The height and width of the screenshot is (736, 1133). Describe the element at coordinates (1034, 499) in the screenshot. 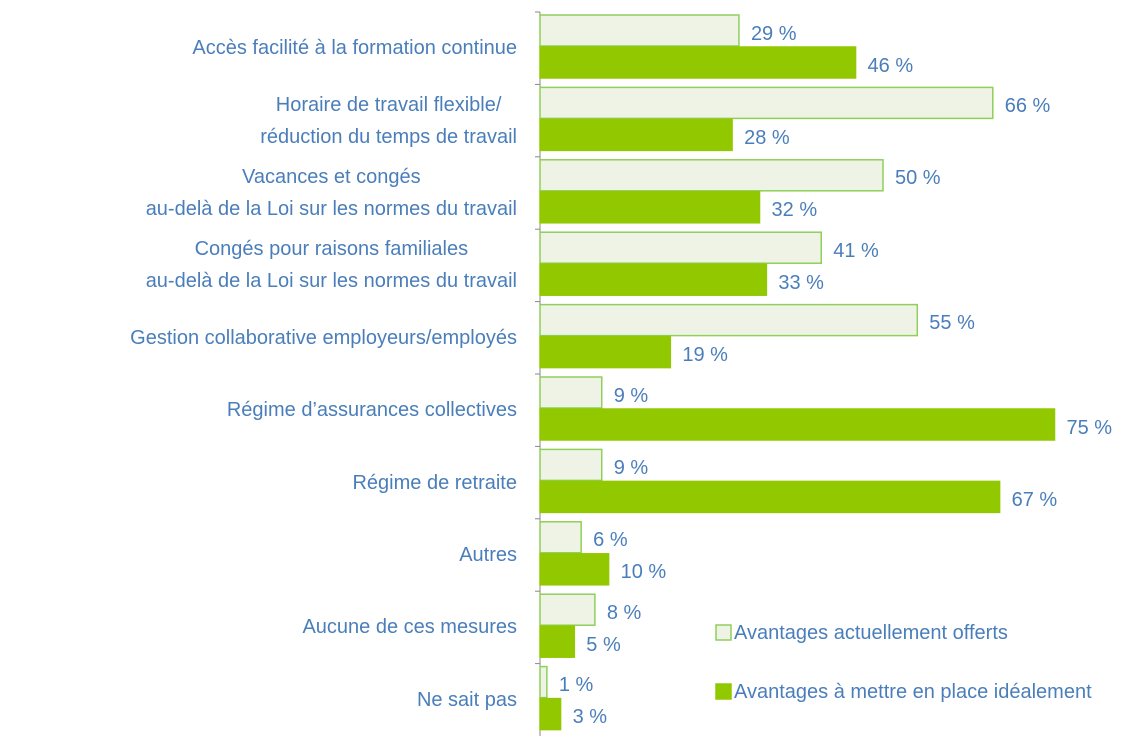

I see `value-label: 67 %` at that location.